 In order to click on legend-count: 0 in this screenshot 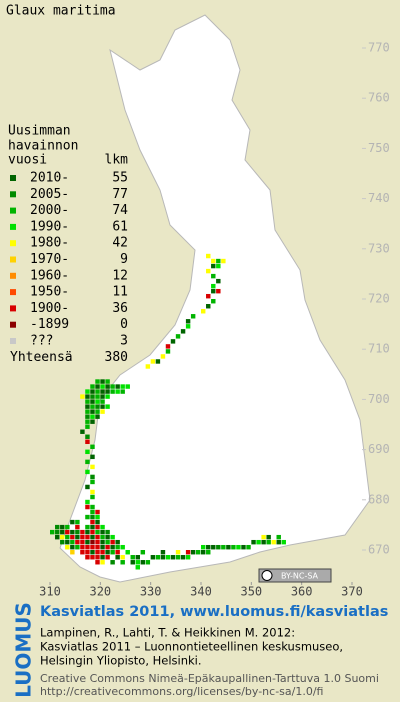, I will do `click(124, 324)`.